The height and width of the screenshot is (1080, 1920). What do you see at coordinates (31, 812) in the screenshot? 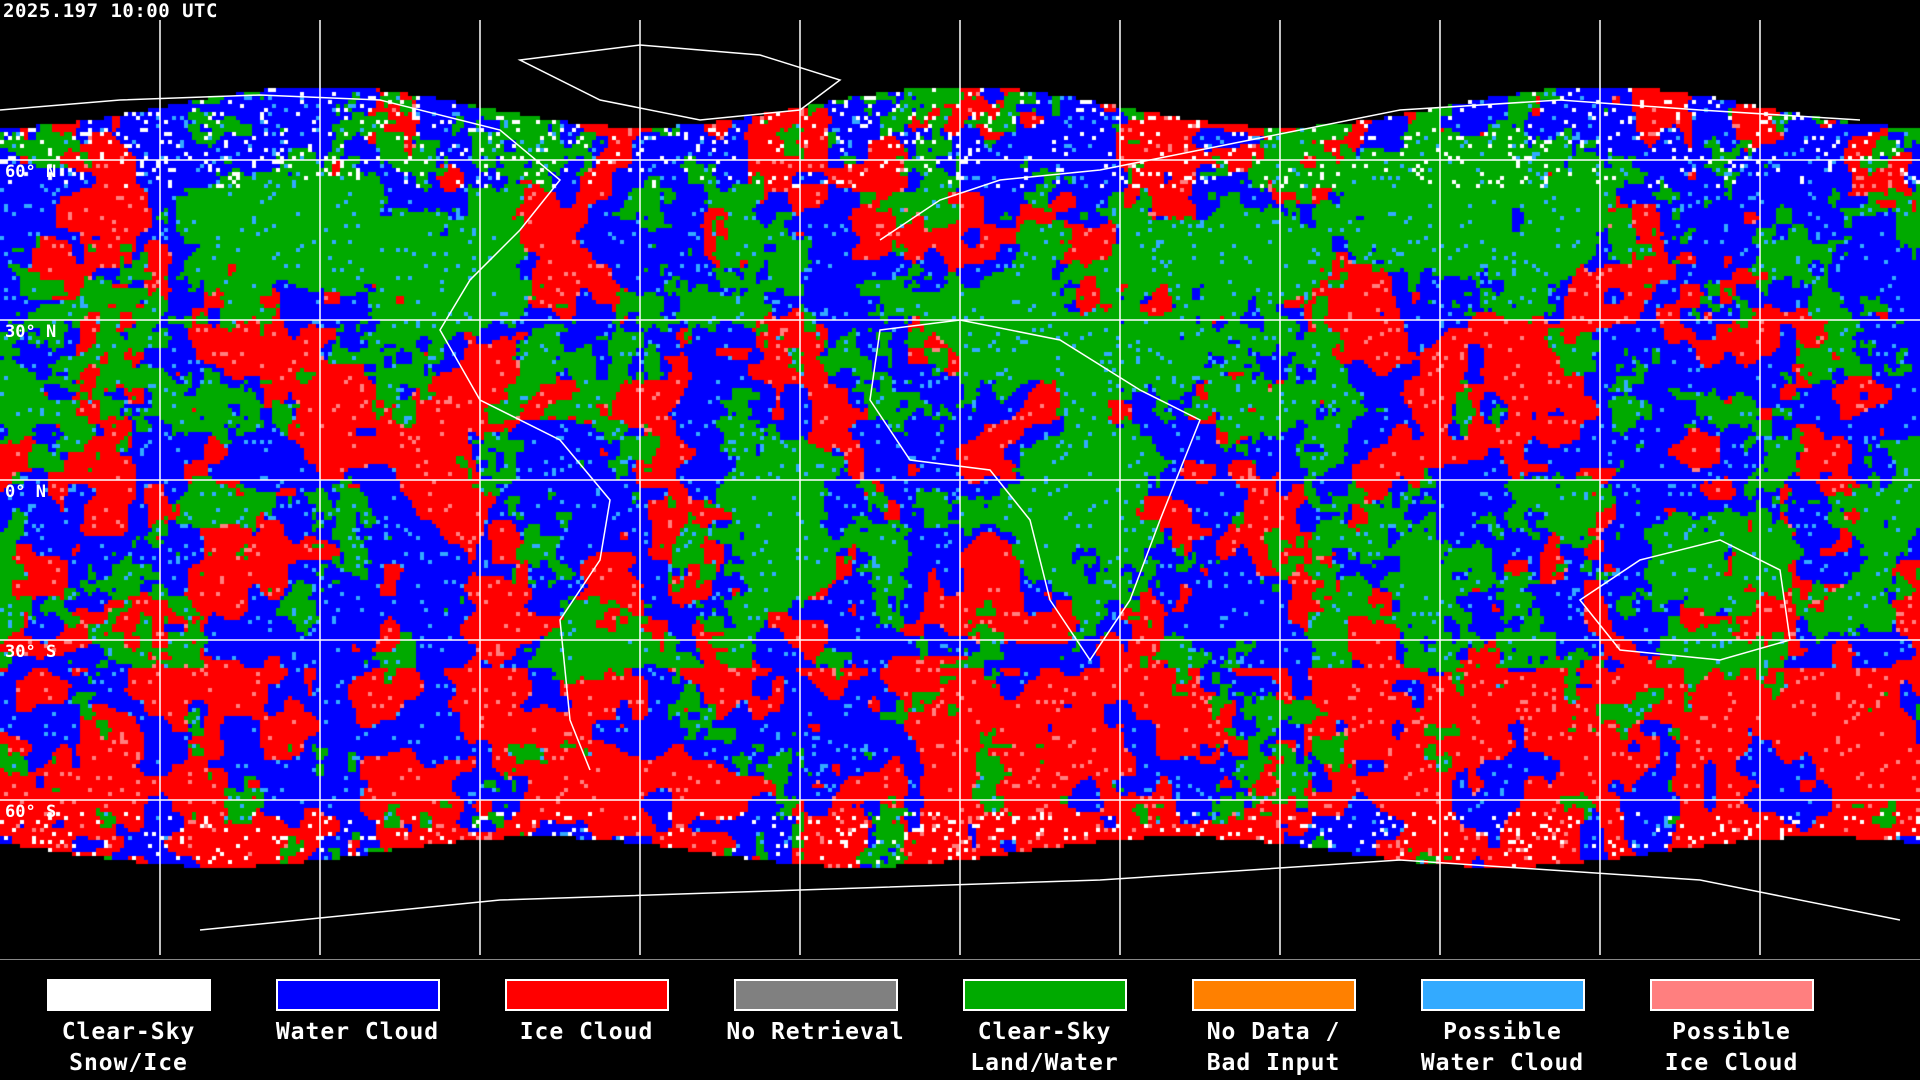
I see `lat-label-60s: 60° S` at bounding box center [31, 812].